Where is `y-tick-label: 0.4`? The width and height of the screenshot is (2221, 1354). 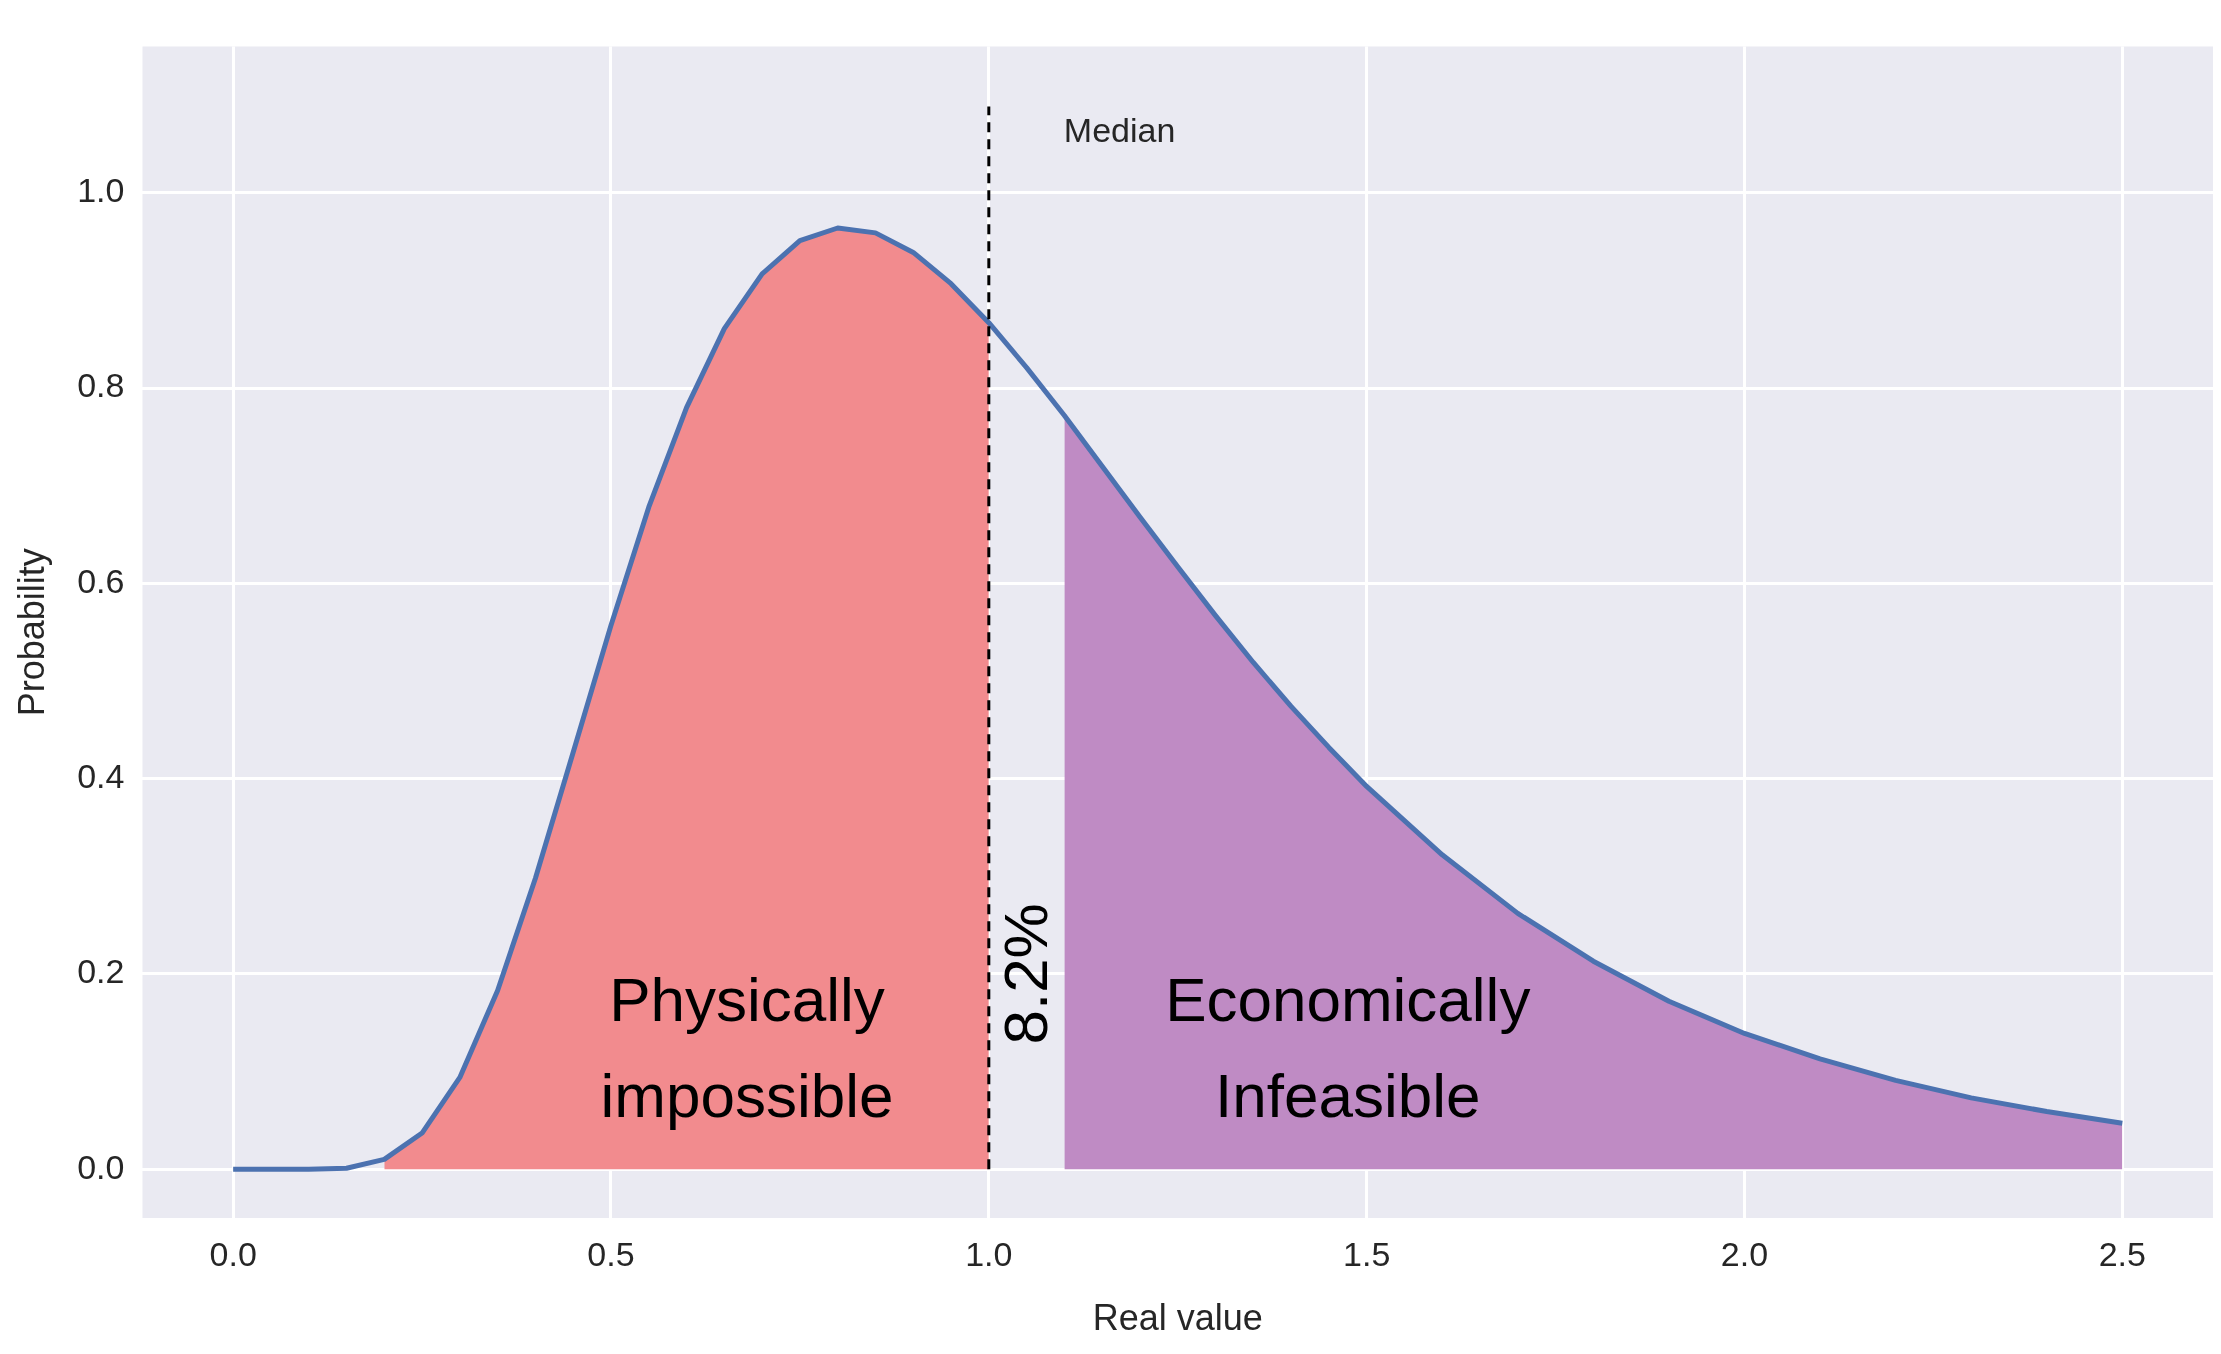 y-tick-label: 0.4 is located at coordinates (101, 776).